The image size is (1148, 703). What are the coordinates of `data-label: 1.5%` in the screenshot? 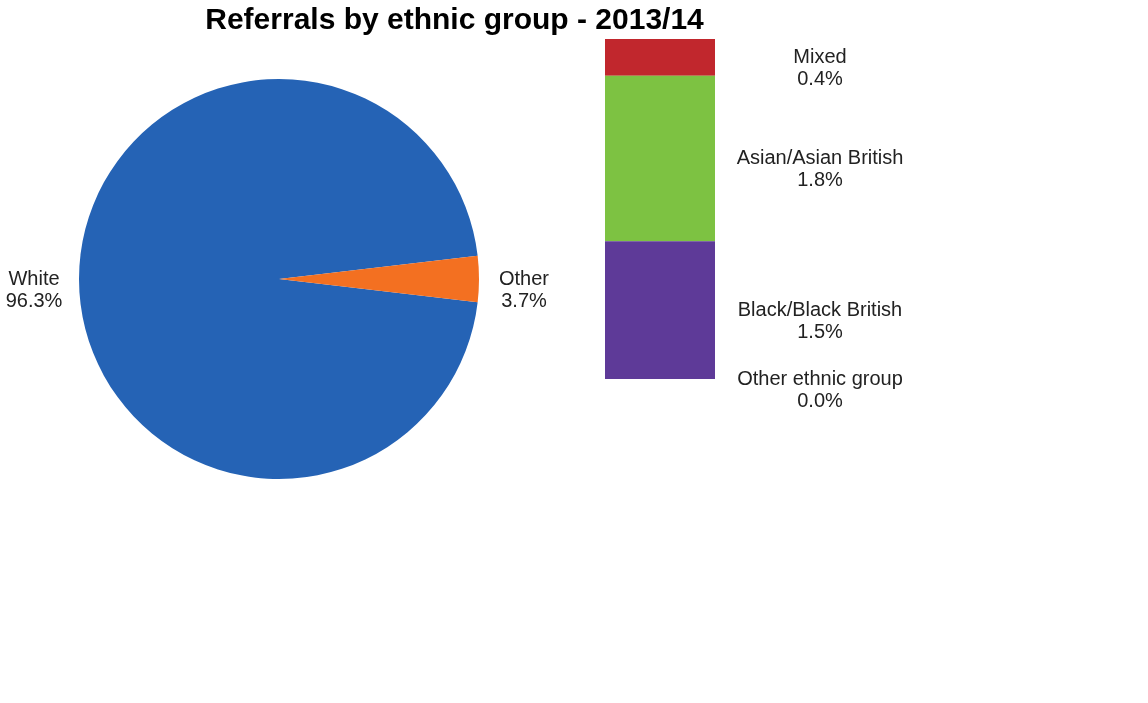 It's located at (820, 331).